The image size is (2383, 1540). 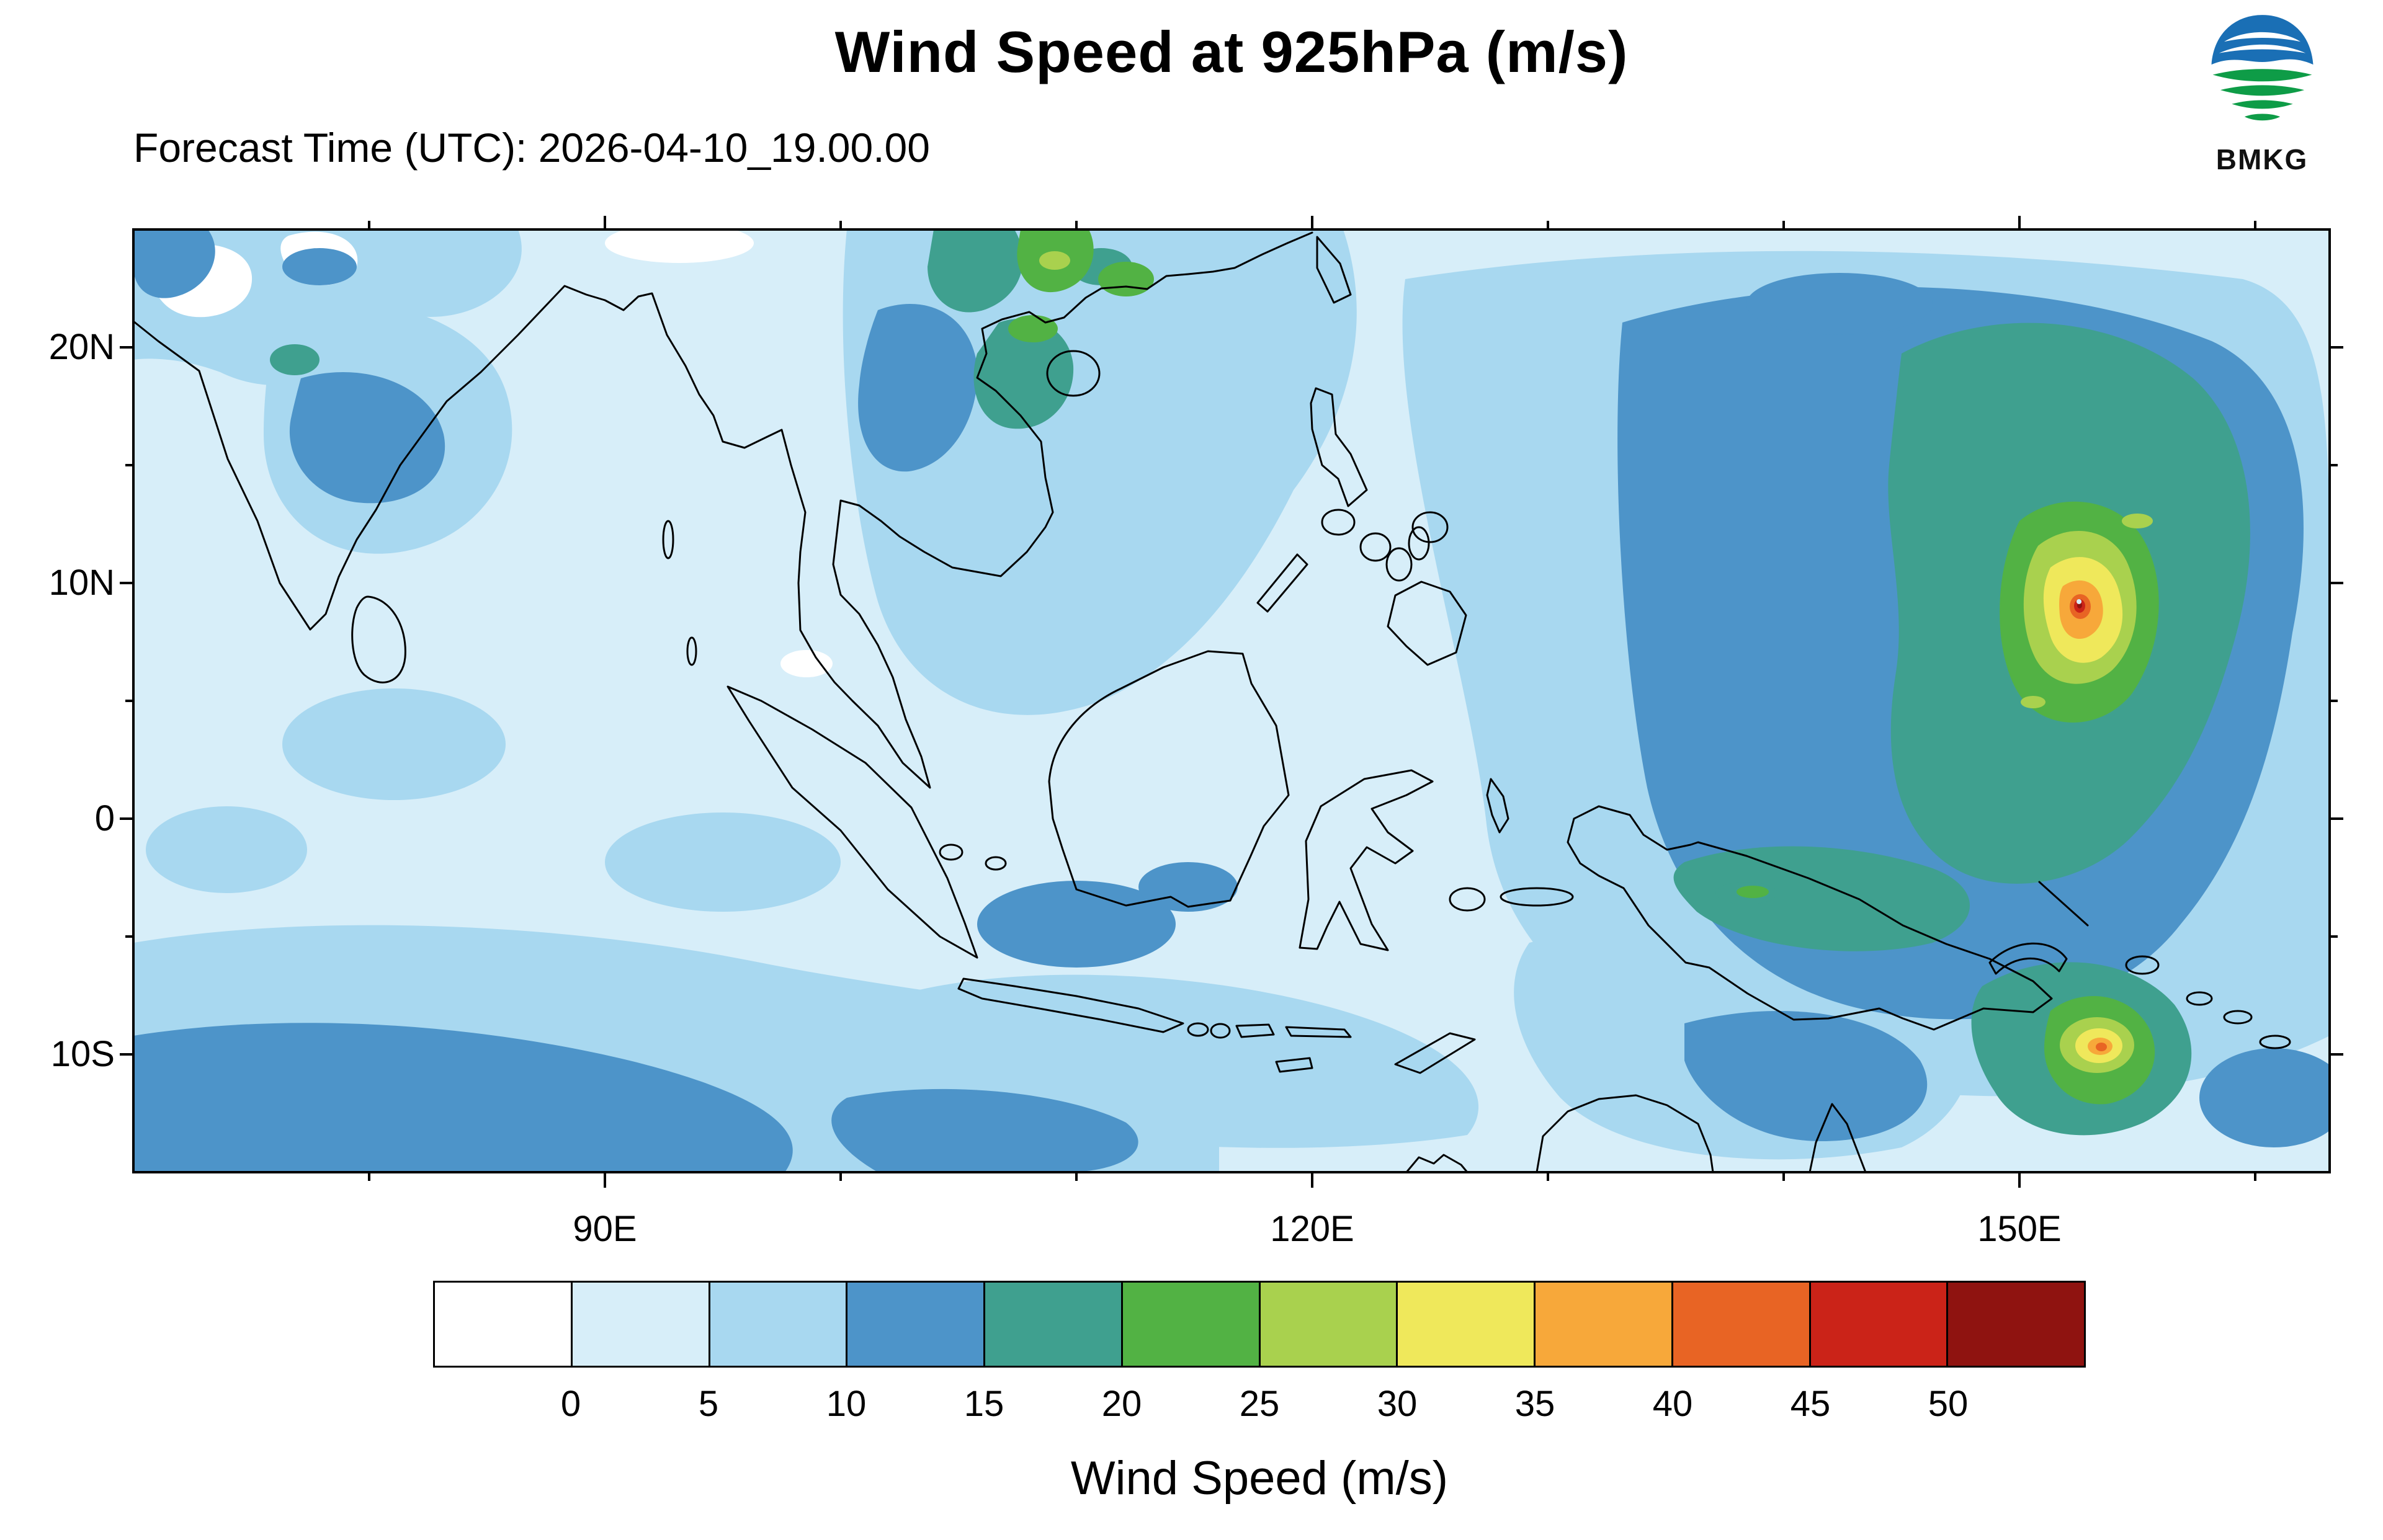 What do you see at coordinates (1399, 564) in the screenshot?
I see `coastline-negros` at bounding box center [1399, 564].